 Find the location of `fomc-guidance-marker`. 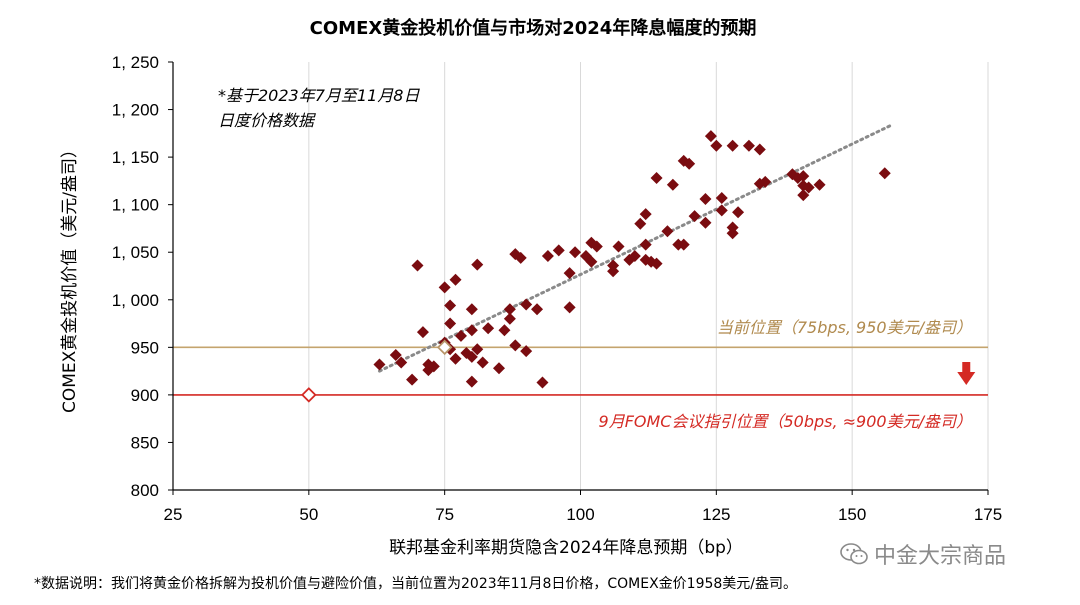

fomc-guidance-marker is located at coordinates (309, 395).